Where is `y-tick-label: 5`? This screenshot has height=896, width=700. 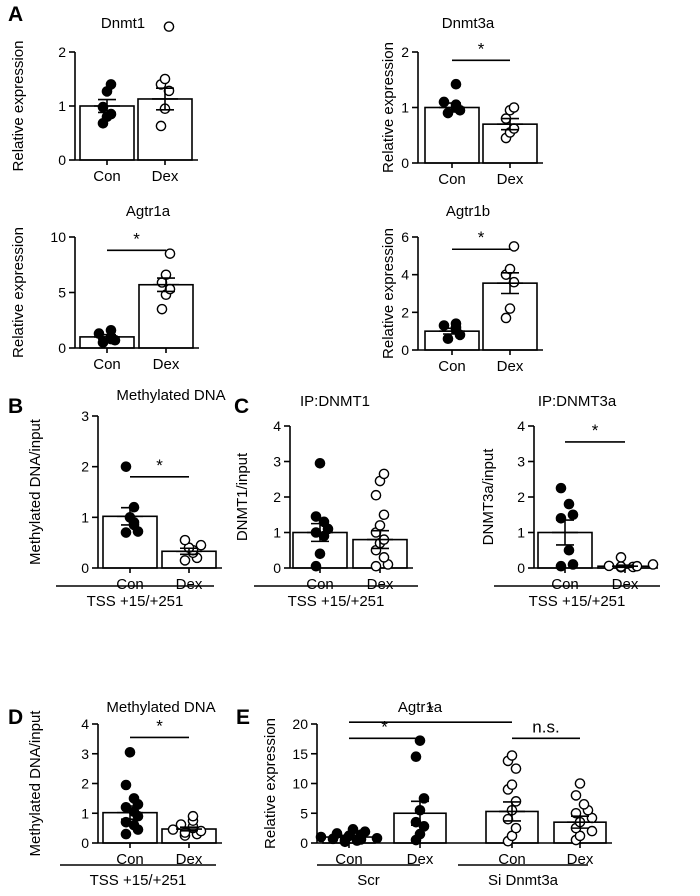 y-tick-label: 5 is located at coordinates (304, 813).